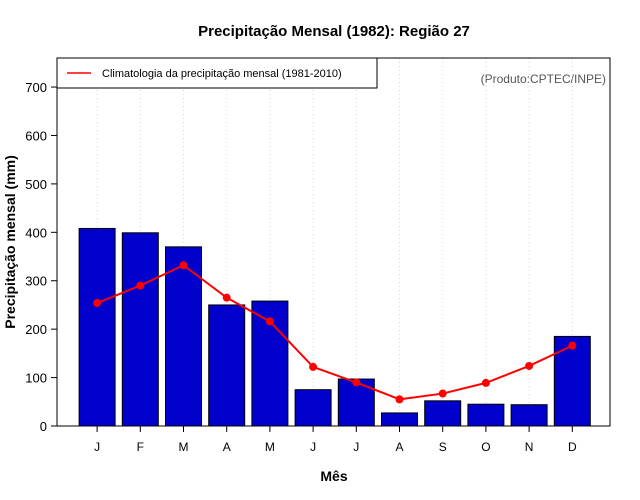 Image resolution: width=640 pixels, height=500 pixels. I want to click on y-axis-label: Precipitação mensal (mm), so click(10, 242).